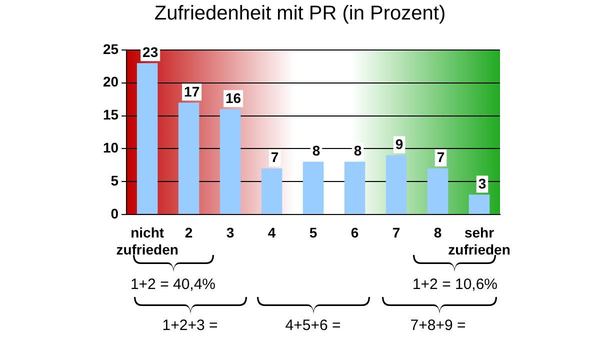  Describe the element at coordinates (150, 52) in the screenshot. I see `data-label: 23` at that location.